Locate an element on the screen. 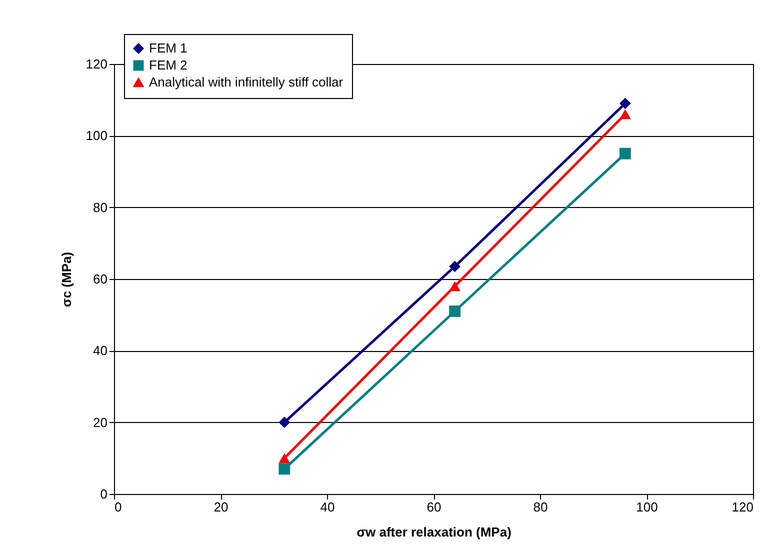 This screenshot has height=553, width=768. y-axis-title: σc (MPa) is located at coordinates (66, 280).